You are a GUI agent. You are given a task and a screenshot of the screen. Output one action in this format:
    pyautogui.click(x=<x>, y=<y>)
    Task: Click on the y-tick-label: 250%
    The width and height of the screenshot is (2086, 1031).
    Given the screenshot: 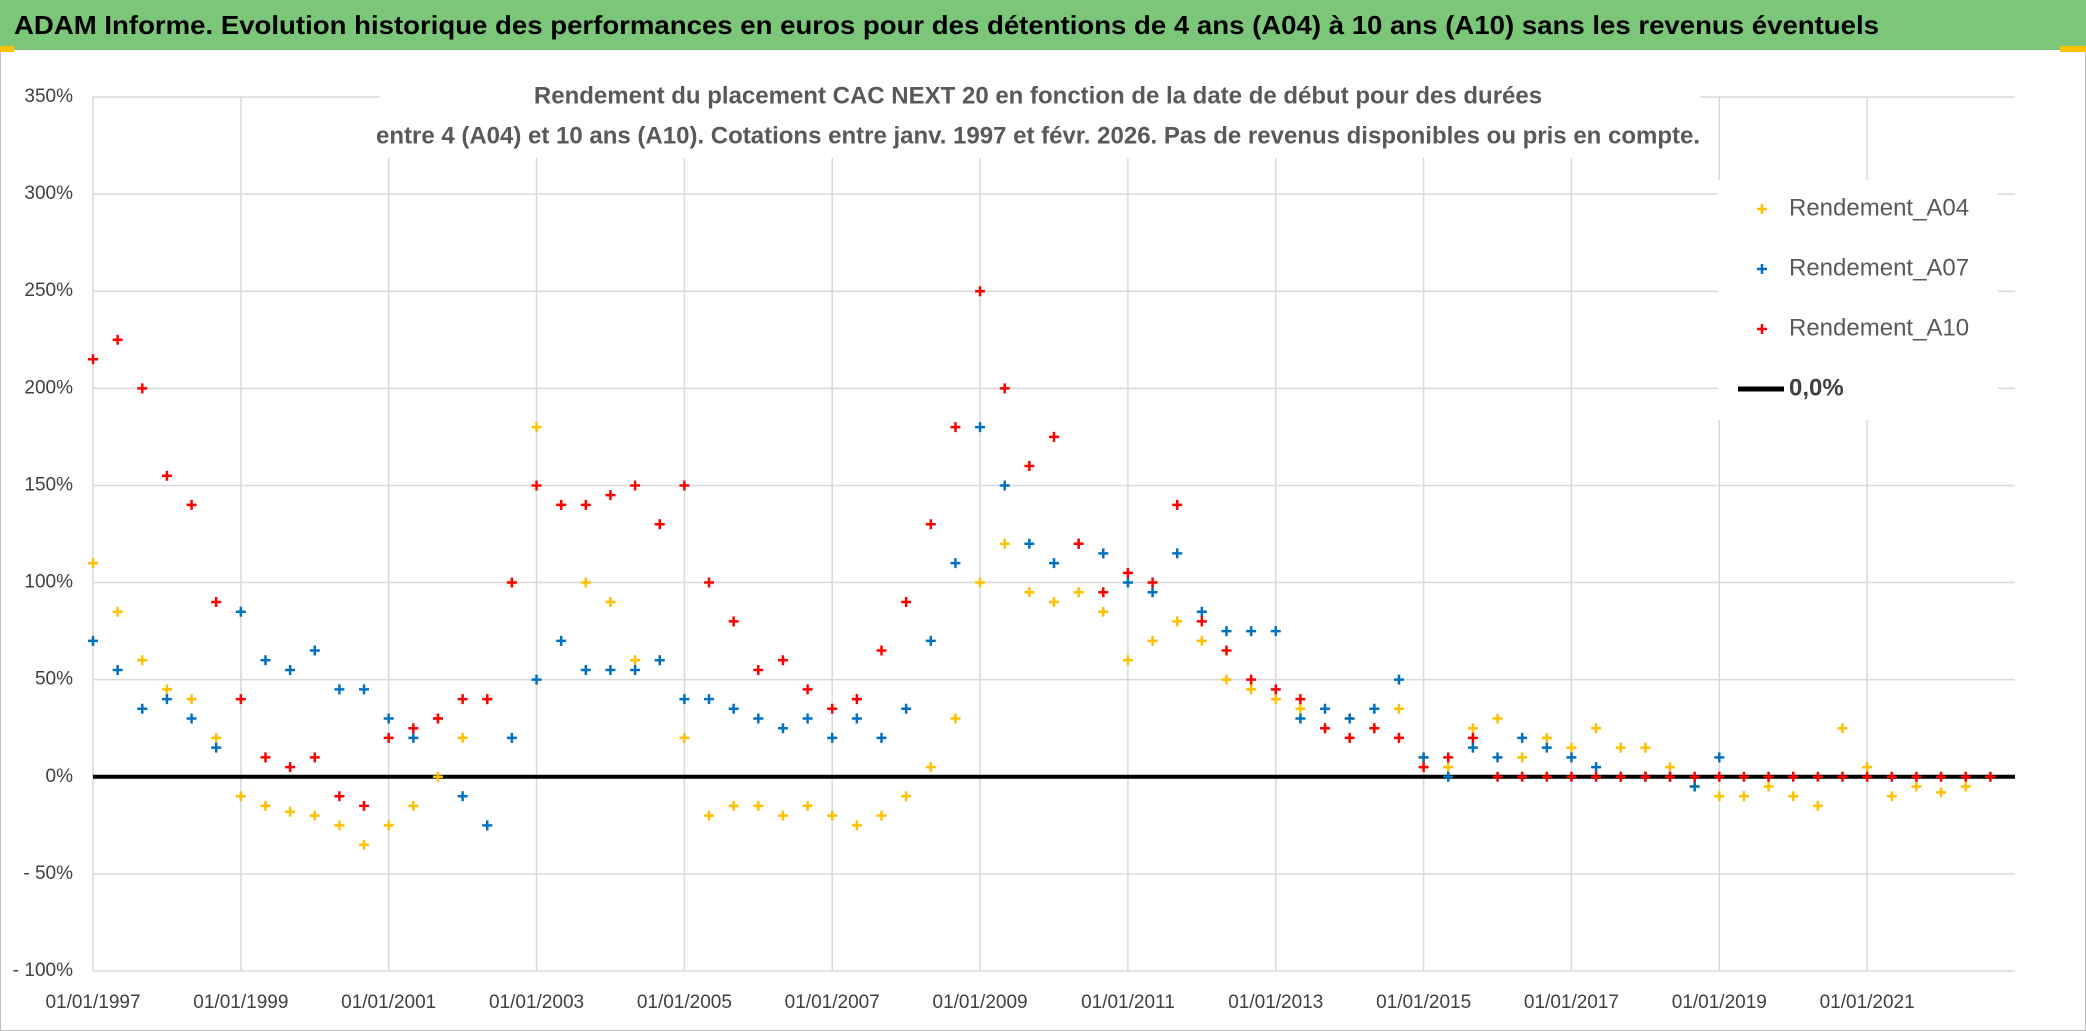 What is the action you would take?
    pyautogui.click(x=48, y=290)
    